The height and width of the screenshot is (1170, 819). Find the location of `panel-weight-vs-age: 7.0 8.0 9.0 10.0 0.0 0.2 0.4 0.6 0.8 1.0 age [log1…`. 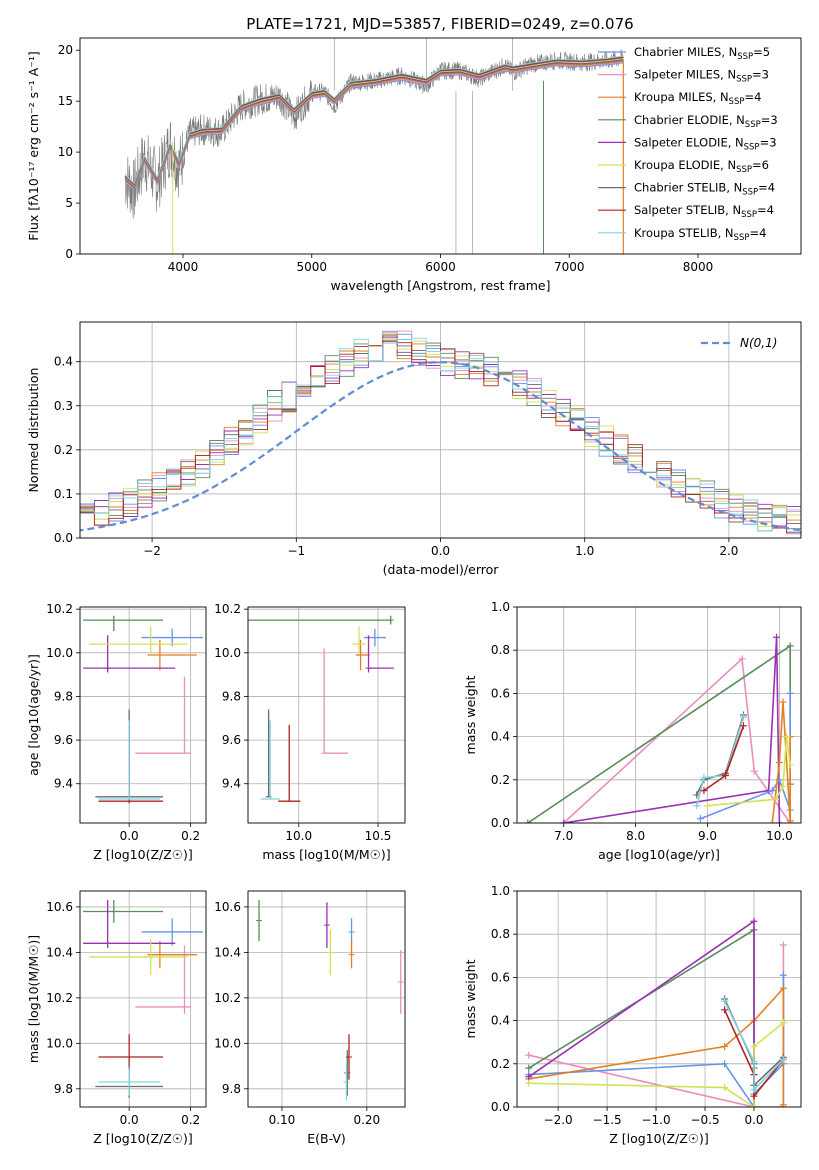

panel-weight-vs-age: 7.0 8.0 9.0 10.0 0.0 0.2 0.4 0.6 0.8 1.0 age [log1… is located at coordinates (632, 731).